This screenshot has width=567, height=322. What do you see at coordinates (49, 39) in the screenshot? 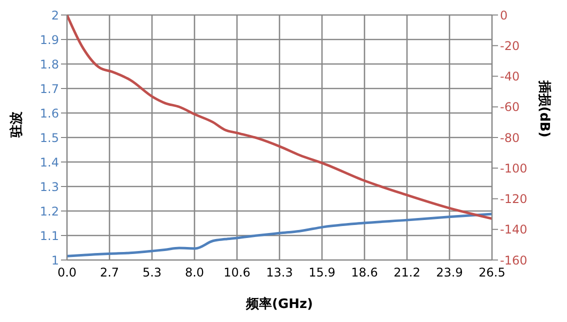
I see `y-tick-label: 1.9` at bounding box center [49, 39].